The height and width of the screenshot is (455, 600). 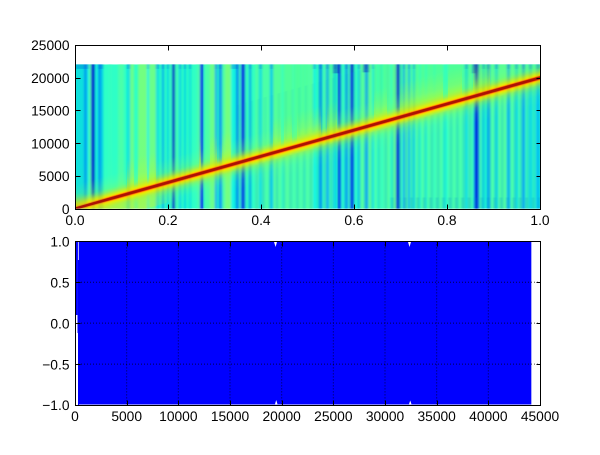 I want to click on svg-text: −0.5, so click(x=56, y=364).